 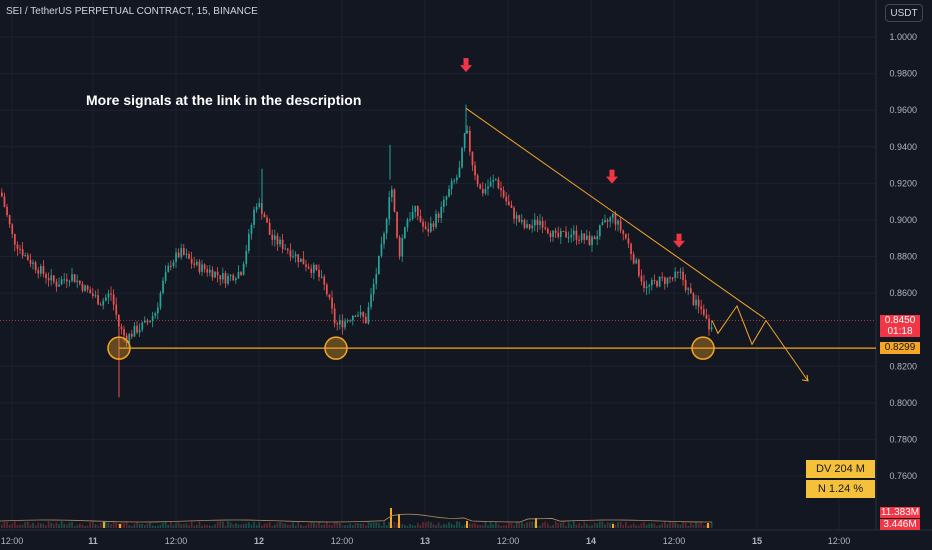 I want to click on x-tick-label: 13, so click(x=425, y=541).